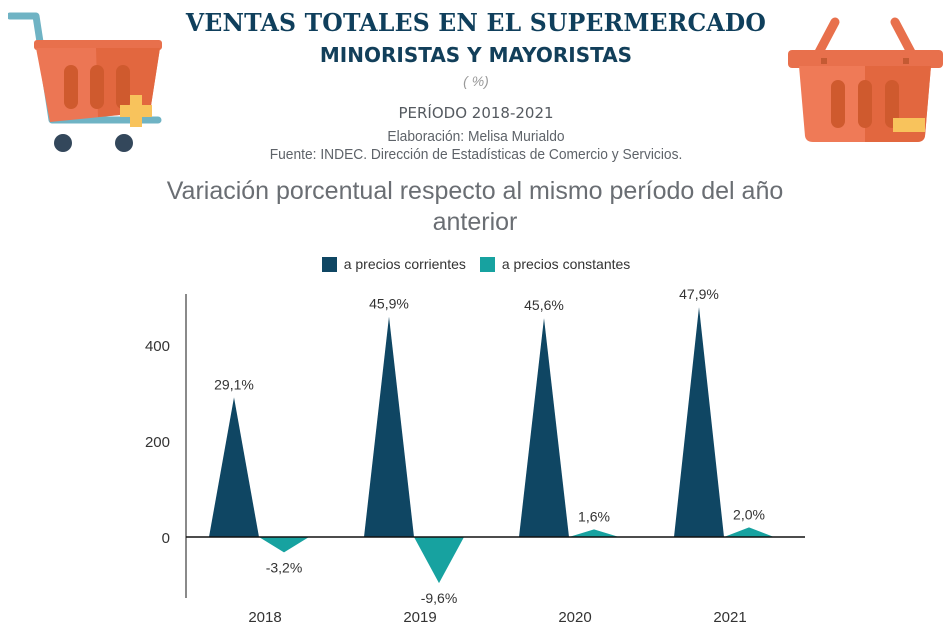 The width and height of the screenshot is (952, 629). Describe the element at coordinates (157, 442) in the screenshot. I see `y-tick-label: 200` at that location.